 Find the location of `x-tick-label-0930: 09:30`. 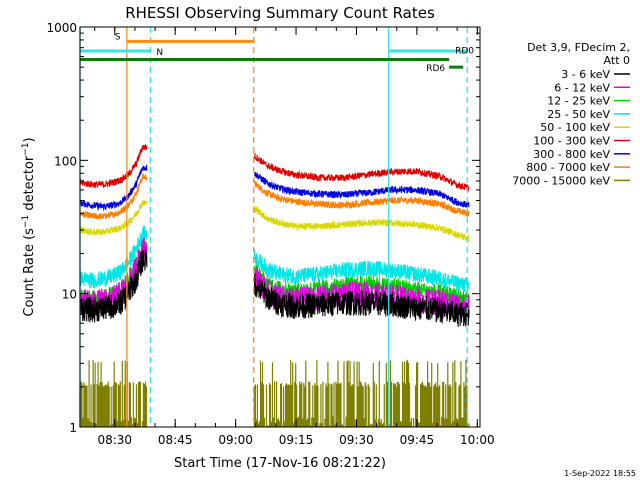

x-tick-label-0930: 09:30 is located at coordinates (356, 440).